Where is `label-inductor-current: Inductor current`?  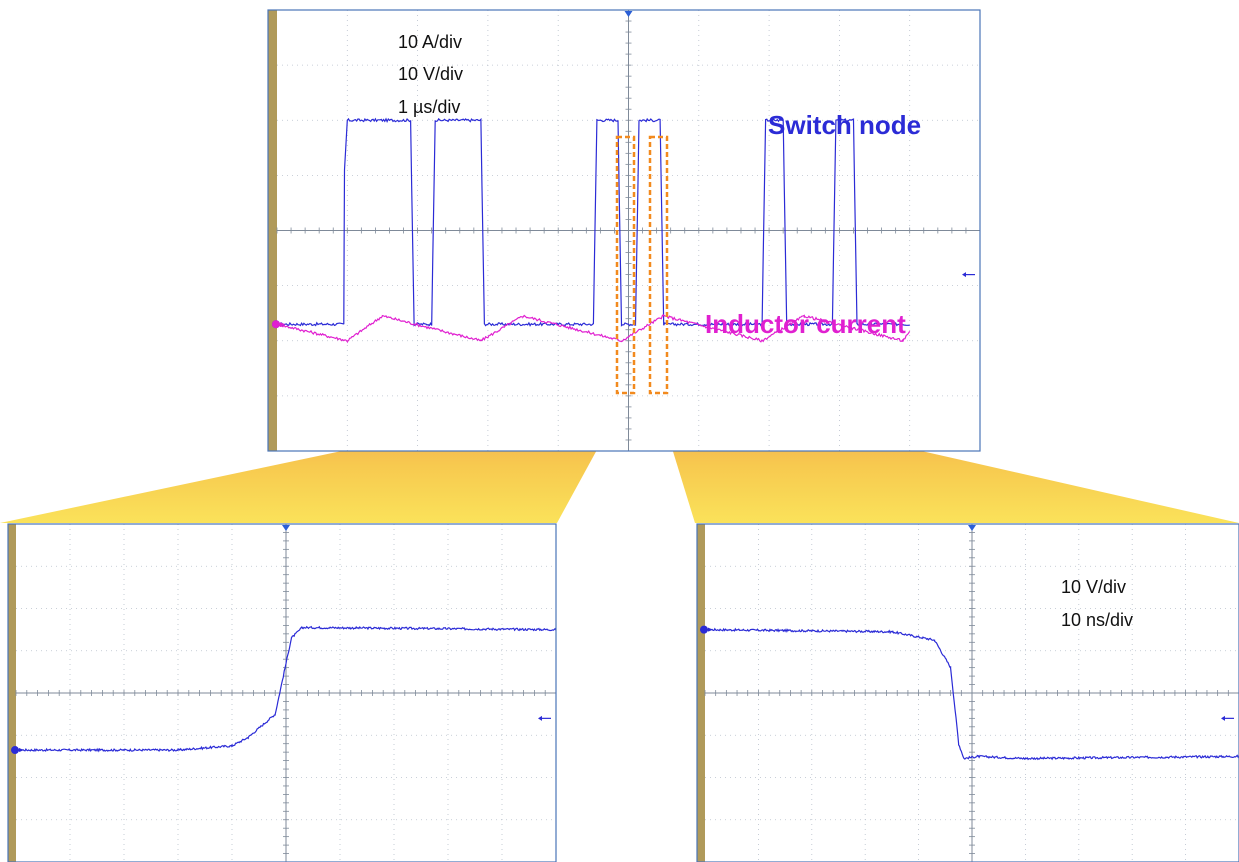 label-inductor-current: Inductor current is located at coordinates (805, 324).